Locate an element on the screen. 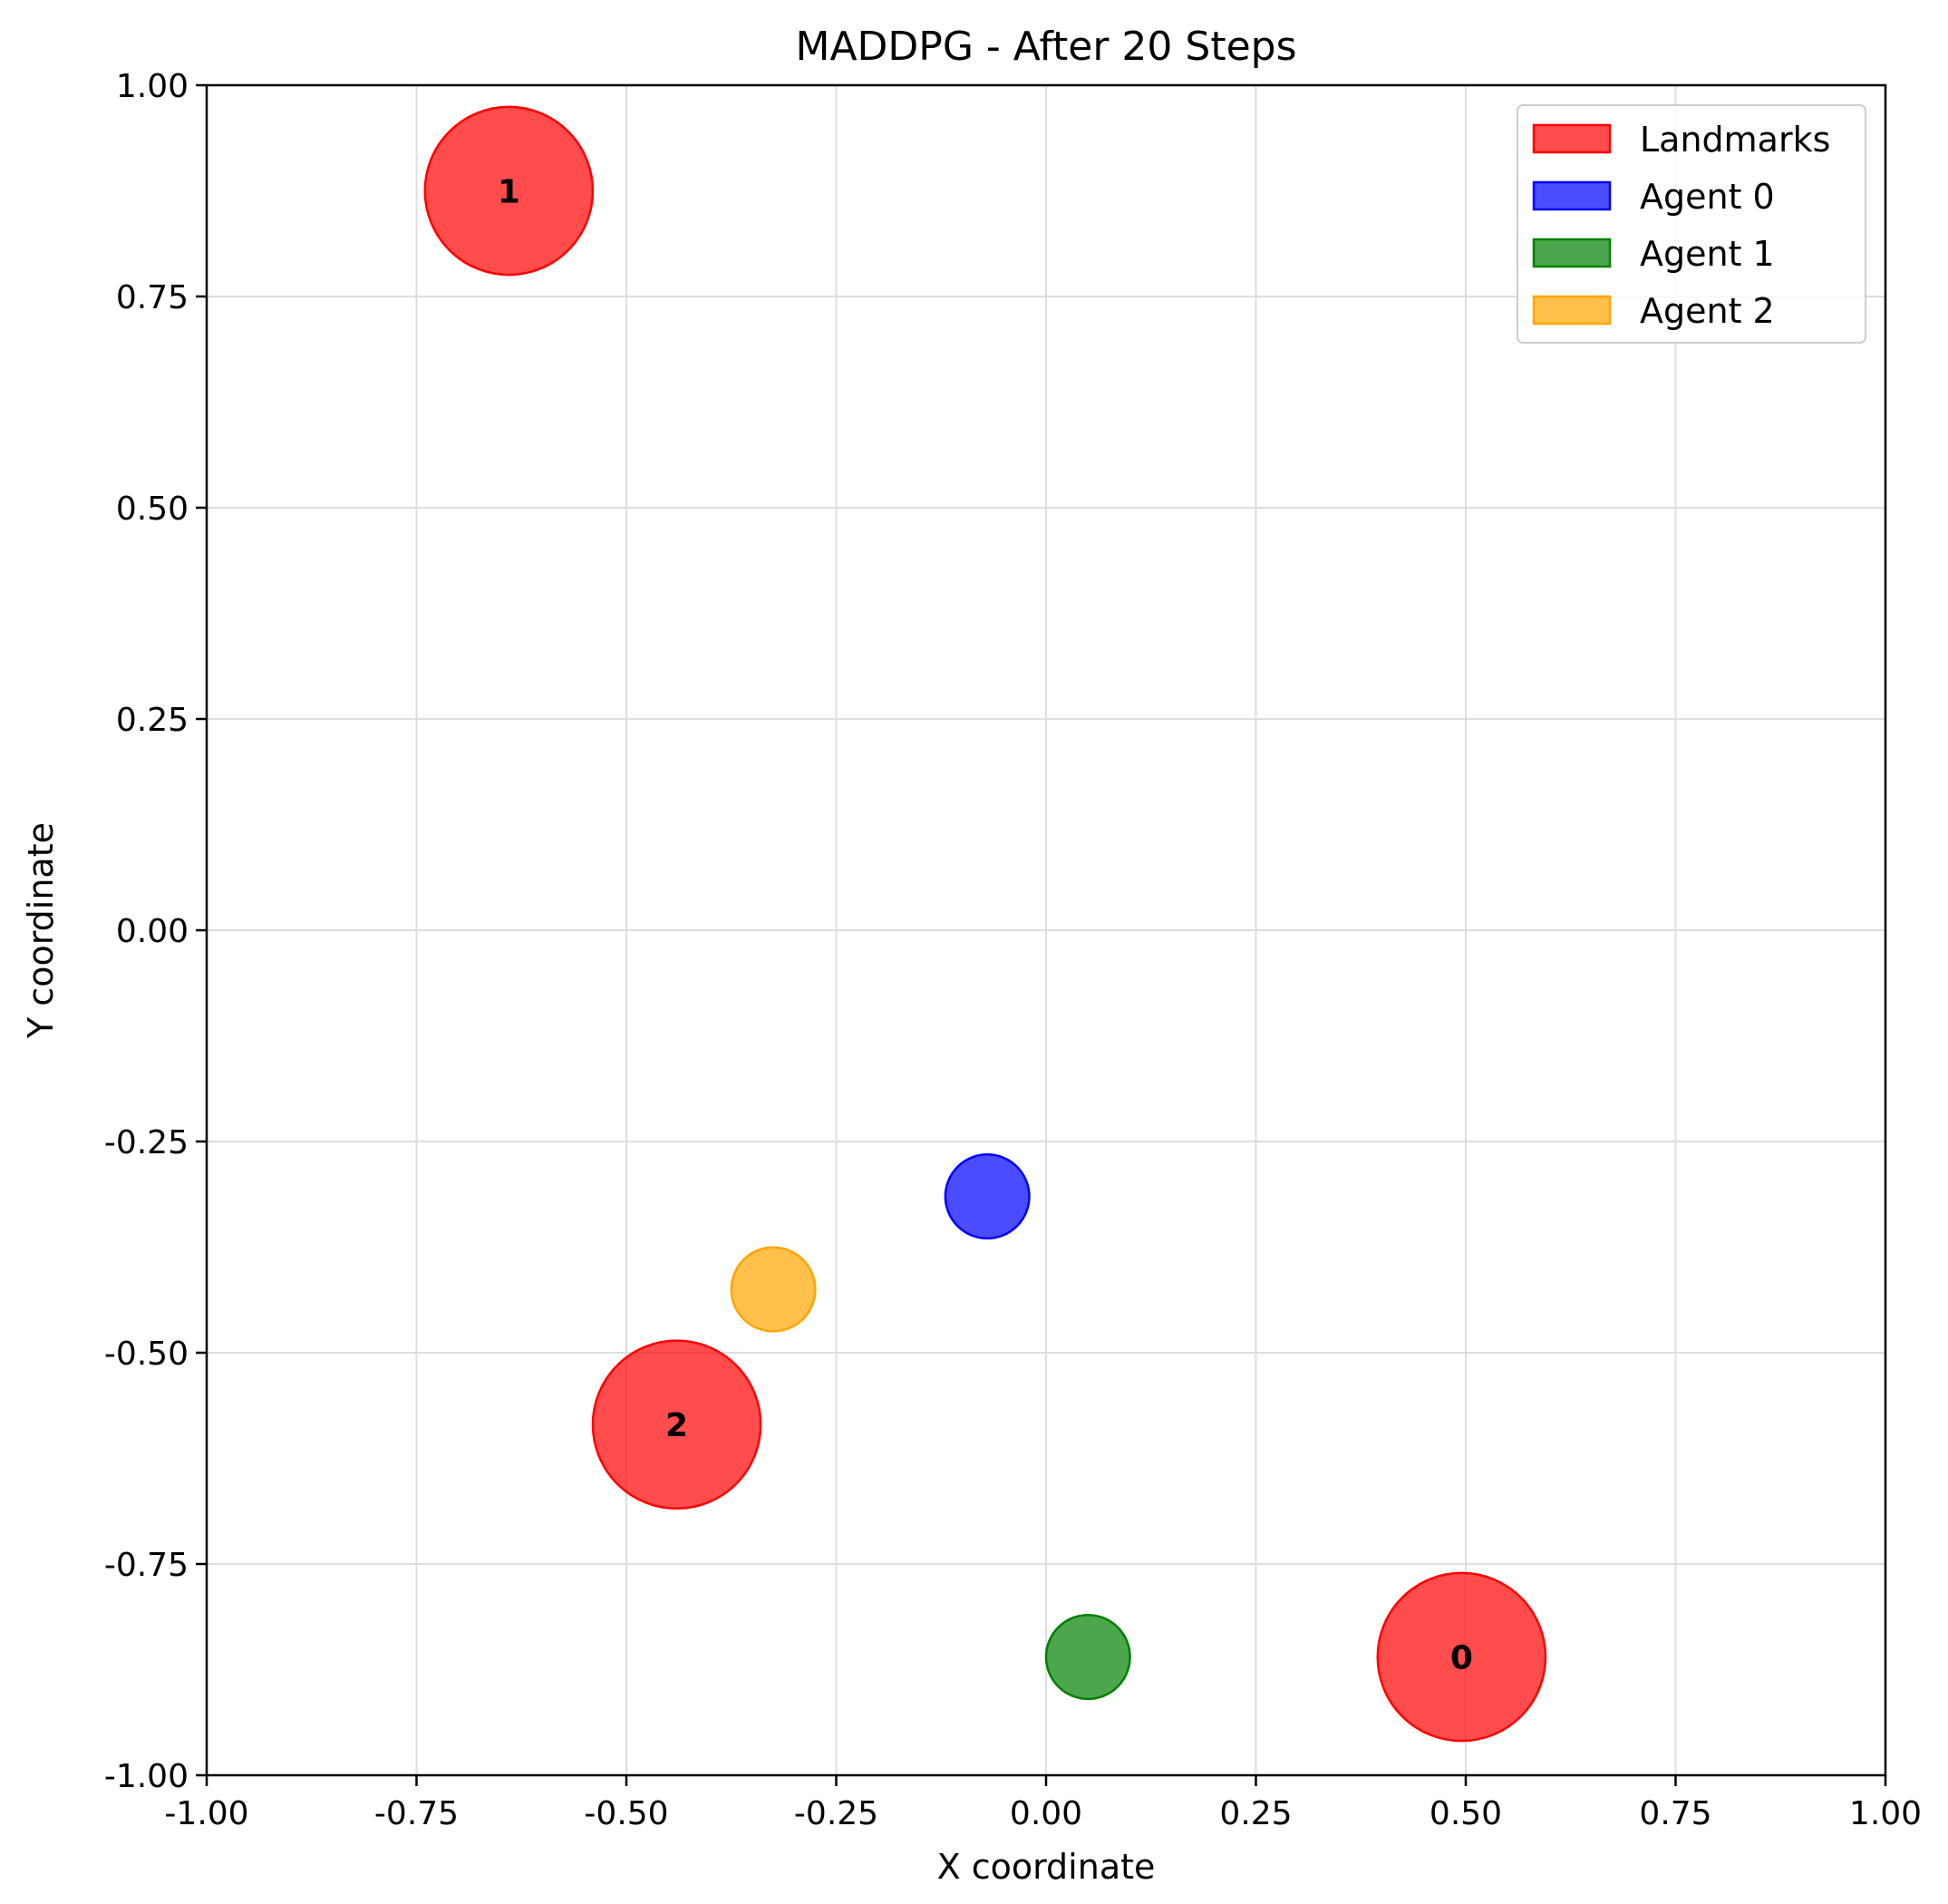 The height and width of the screenshot is (1904, 1948). legend-label: Agent 2 is located at coordinates (1707, 311).